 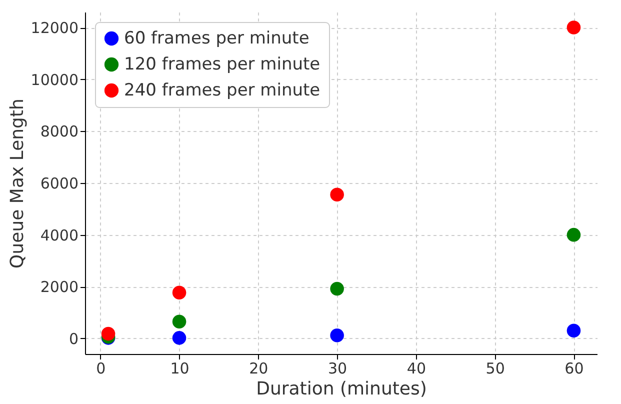 What do you see at coordinates (180, 369) in the screenshot?
I see `x-tick-label: 10` at bounding box center [180, 369].